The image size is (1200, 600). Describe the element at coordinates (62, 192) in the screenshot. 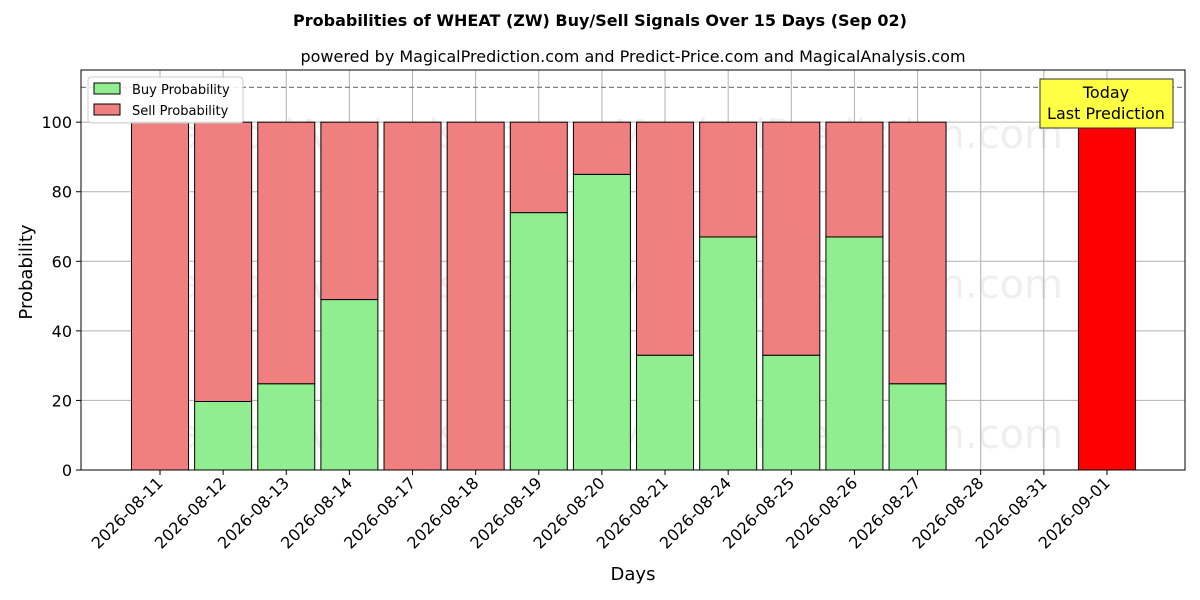

I see `y-tick-label: 80` at that location.